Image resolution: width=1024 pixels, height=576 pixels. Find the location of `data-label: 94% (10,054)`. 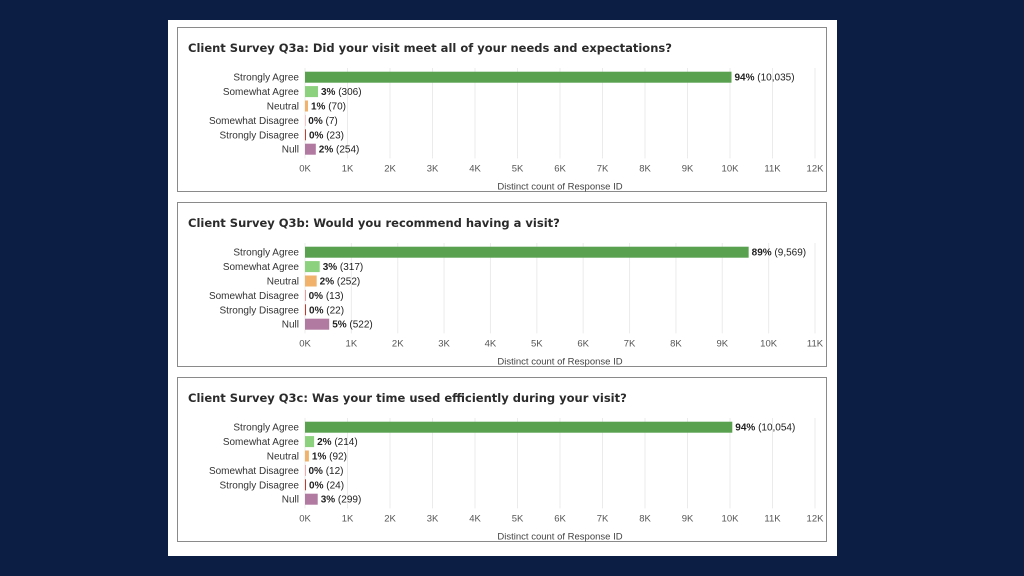

data-label: 94% (10,054) is located at coordinates (765, 428).